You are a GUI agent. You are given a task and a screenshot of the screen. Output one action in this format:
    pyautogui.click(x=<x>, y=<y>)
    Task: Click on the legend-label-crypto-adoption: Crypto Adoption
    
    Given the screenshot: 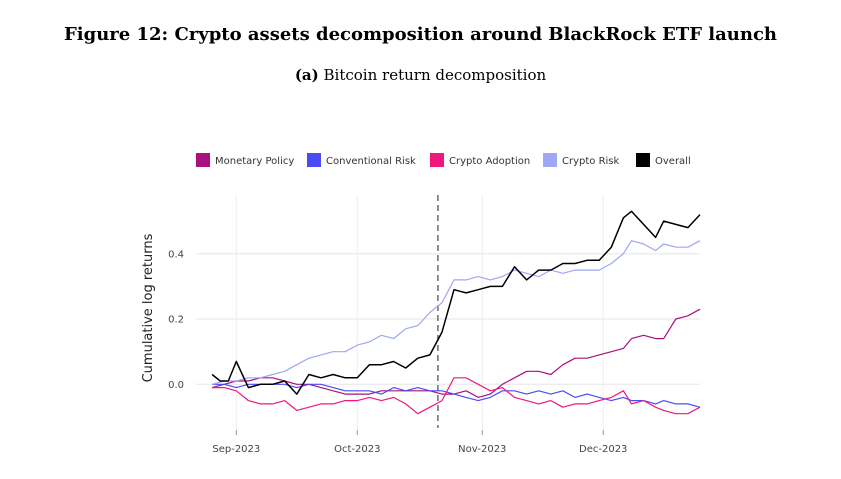 What is the action you would take?
    pyautogui.click(x=489, y=161)
    